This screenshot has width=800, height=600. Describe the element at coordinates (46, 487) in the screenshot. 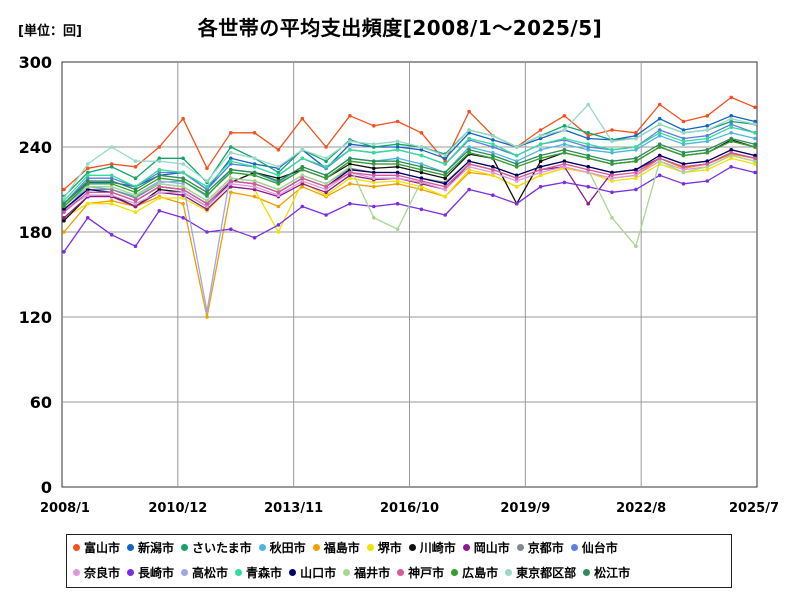

I see `y-tick-label: 0` at that location.